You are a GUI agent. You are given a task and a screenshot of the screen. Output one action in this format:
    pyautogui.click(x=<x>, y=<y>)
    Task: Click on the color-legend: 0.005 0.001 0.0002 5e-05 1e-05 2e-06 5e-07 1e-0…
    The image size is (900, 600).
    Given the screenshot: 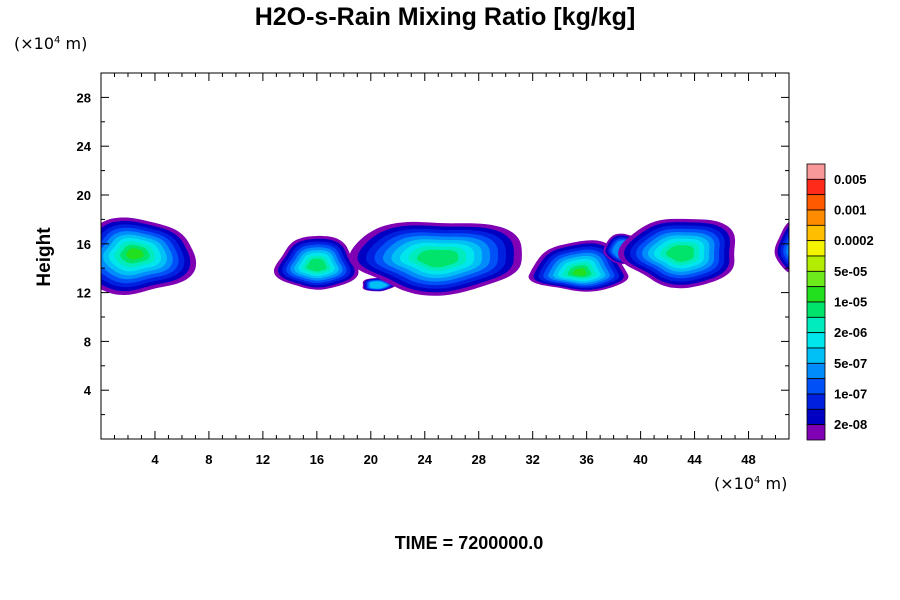 What is the action you would take?
    pyautogui.click(x=840, y=302)
    